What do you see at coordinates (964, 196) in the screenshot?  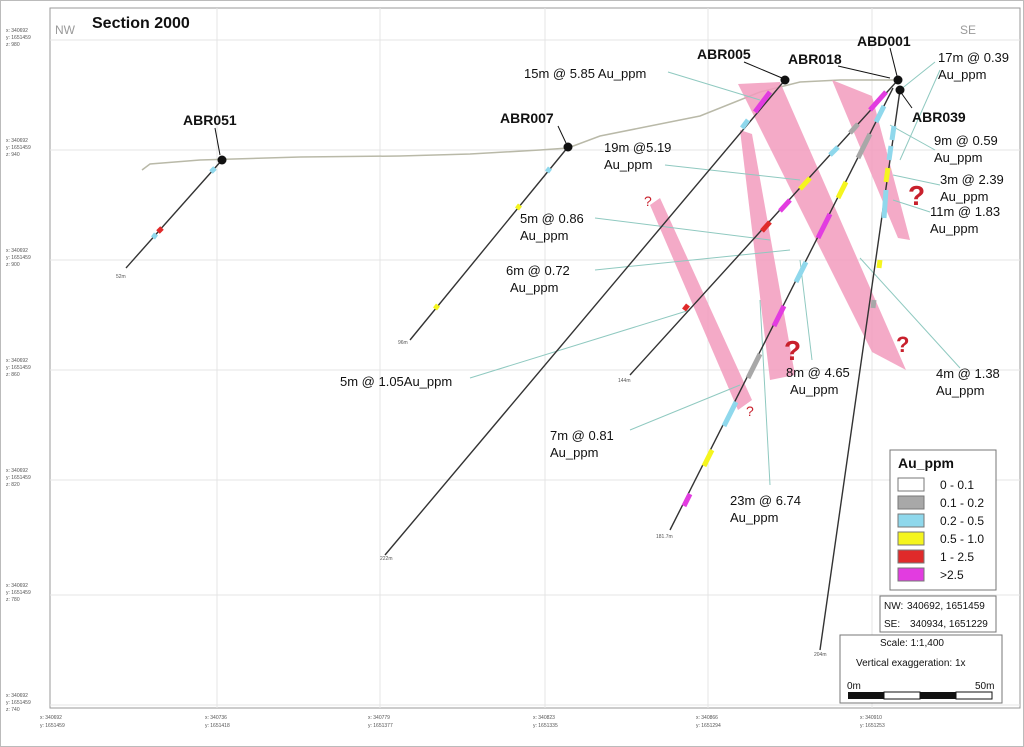 I see `intercept-3m-unit: Au_ppm` at bounding box center [964, 196].